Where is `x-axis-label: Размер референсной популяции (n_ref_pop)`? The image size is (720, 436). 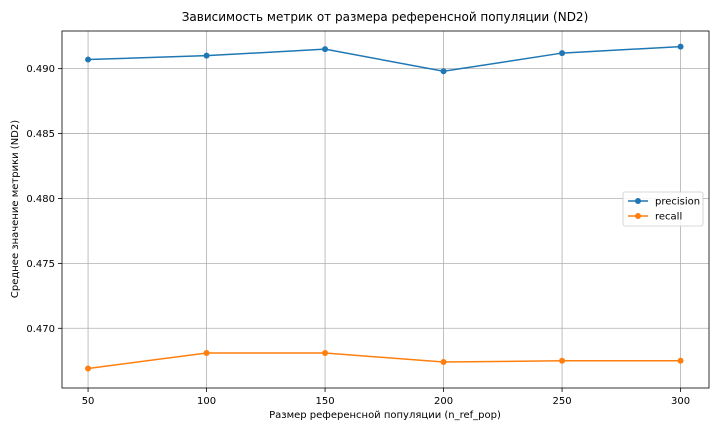
x-axis-label: Размер референсной популяции (n_ref_pop) is located at coordinates (385, 415).